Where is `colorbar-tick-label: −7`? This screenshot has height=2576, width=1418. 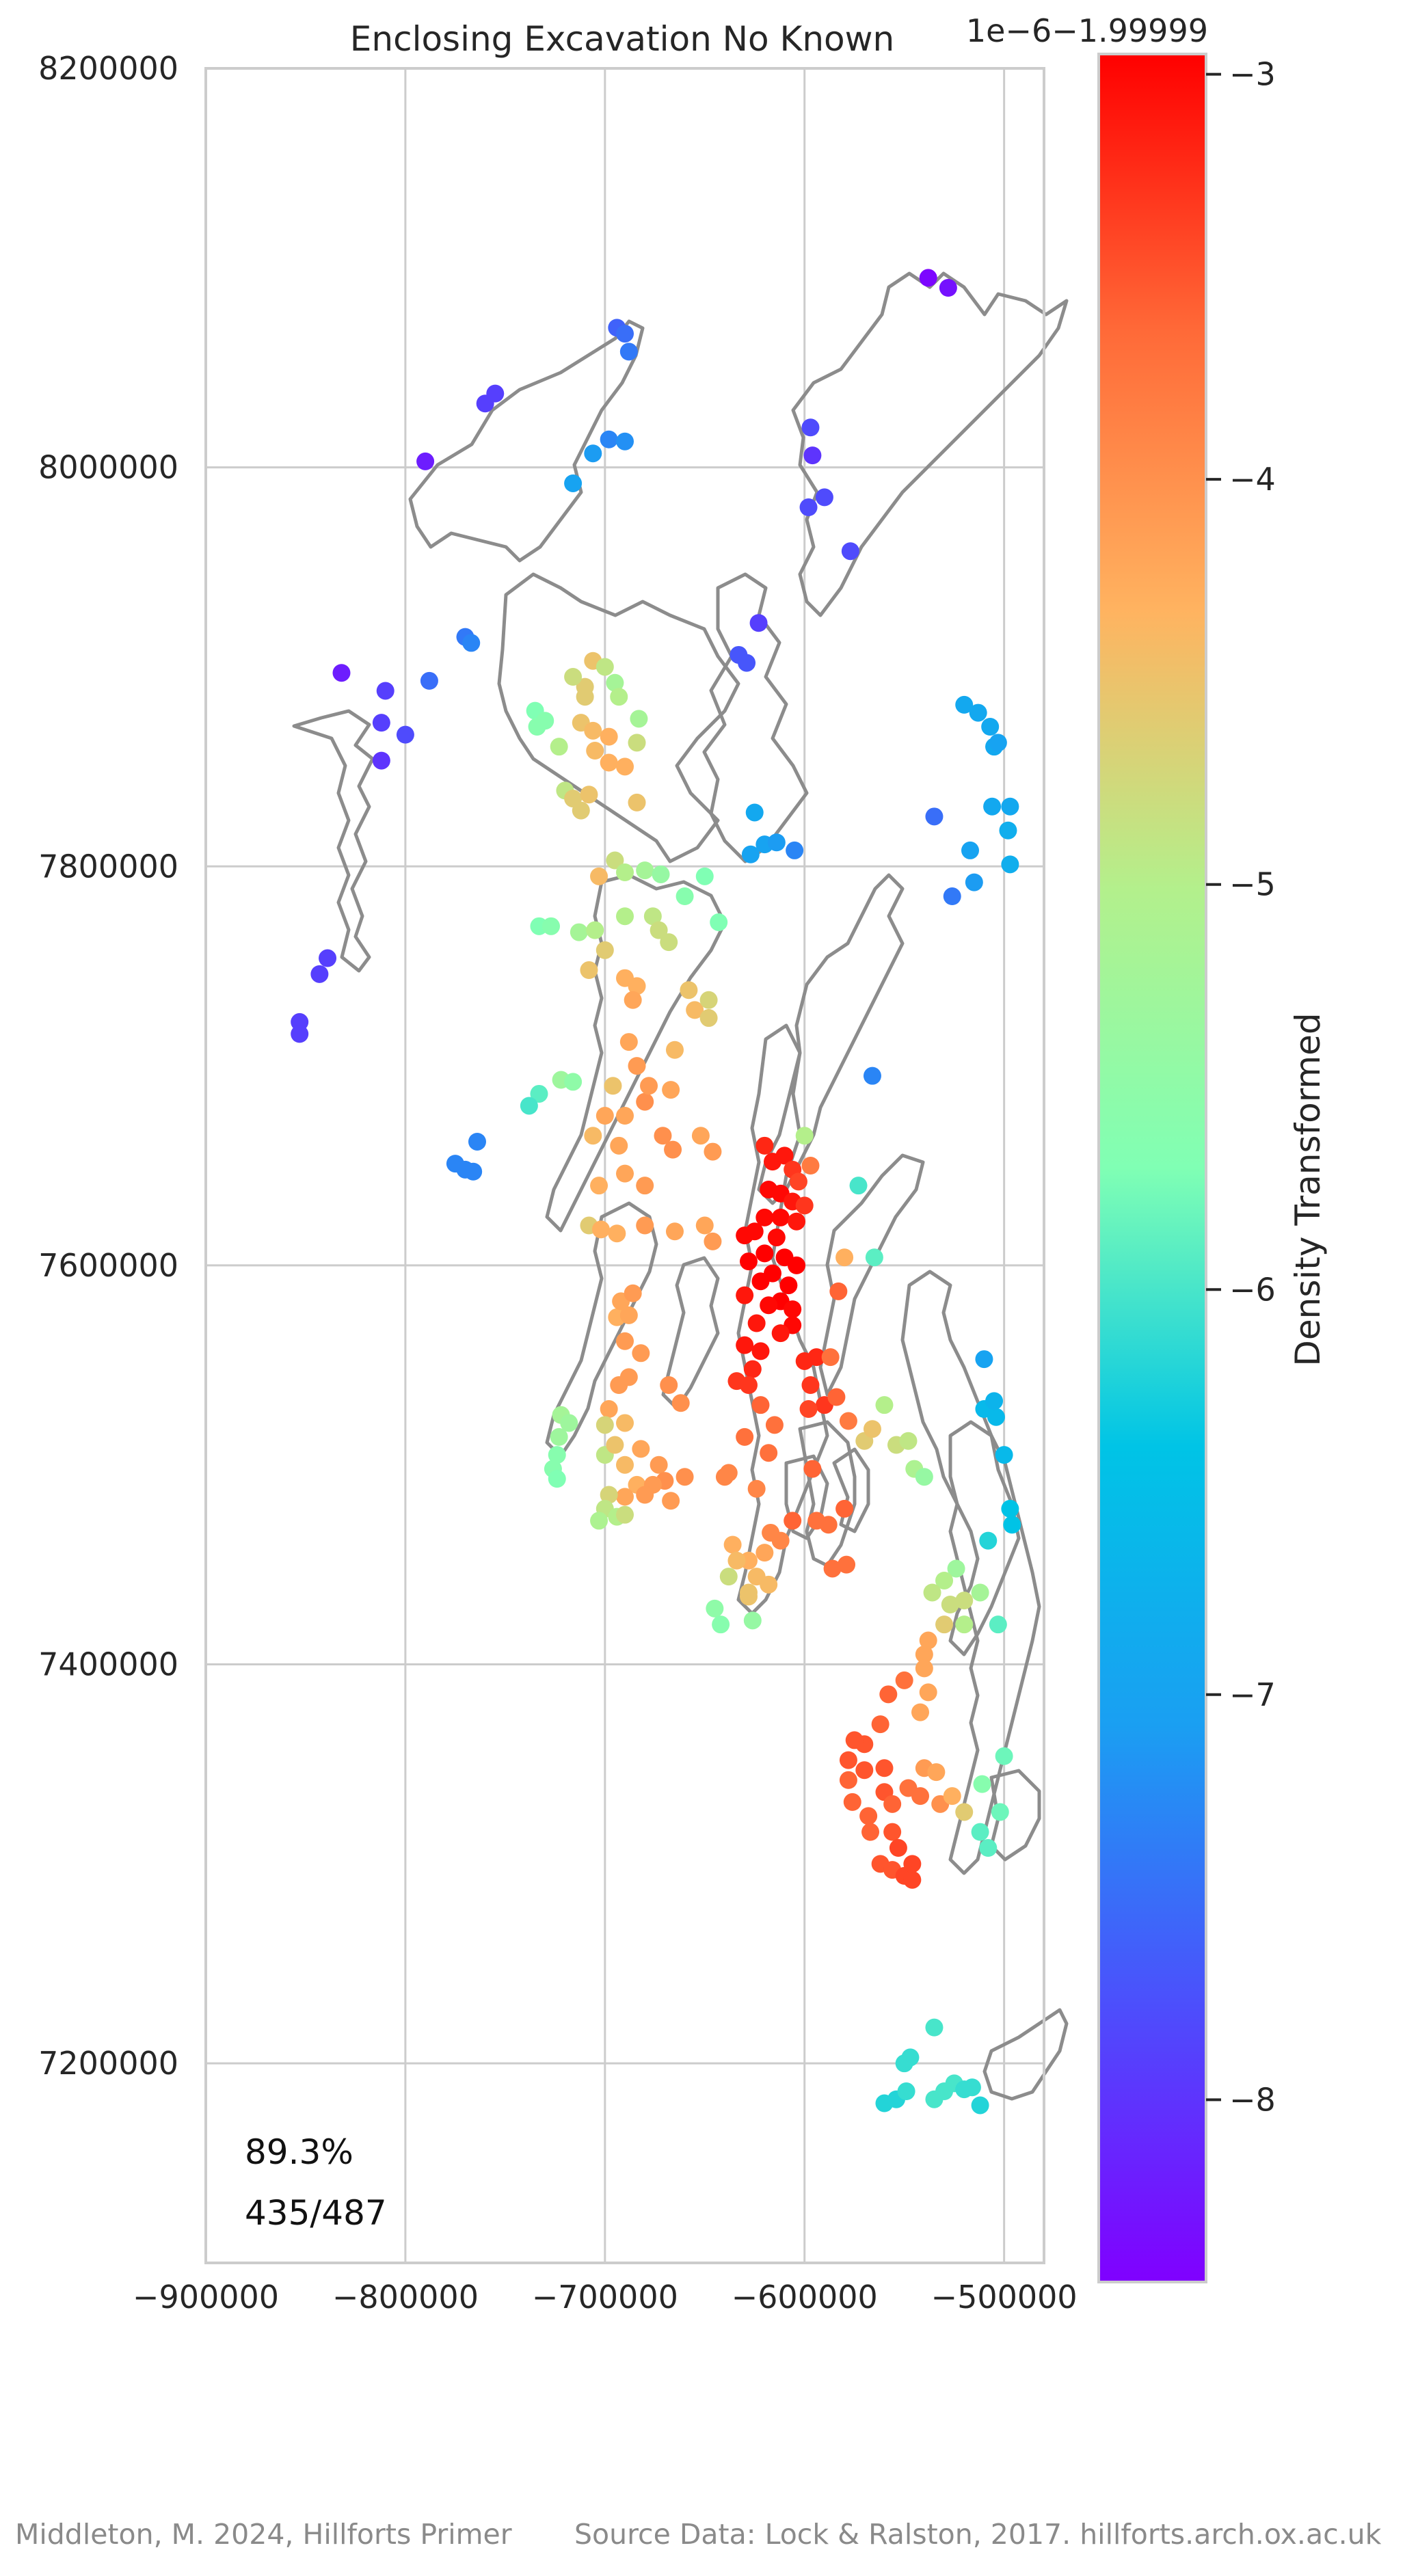
colorbar-tick-label: −7 is located at coordinates (1252, 1694).